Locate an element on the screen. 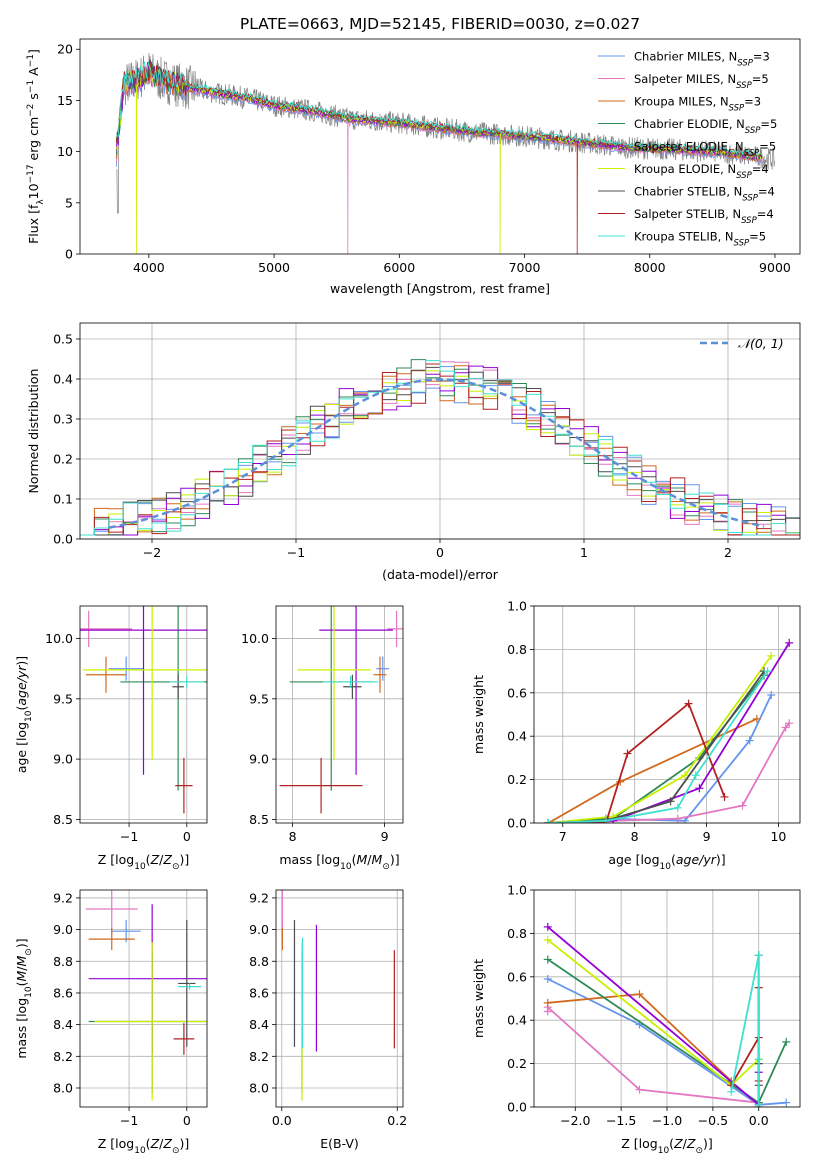 The height and width of the screenshot is (1170, 819). legend-label: Kroupa MILES, N is located at coordinates (681, 102).